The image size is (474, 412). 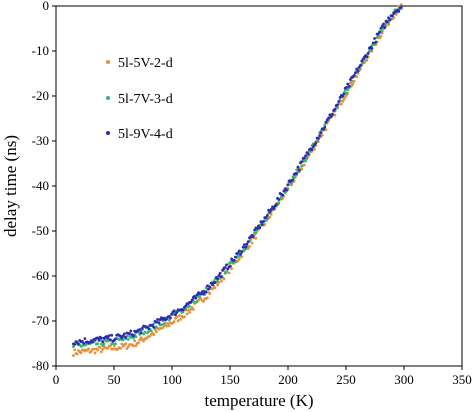 What do you see at coordinates (56, 379) in the screenshot?
I see `x-tick-label: 0` at bounding box center [56, 379].